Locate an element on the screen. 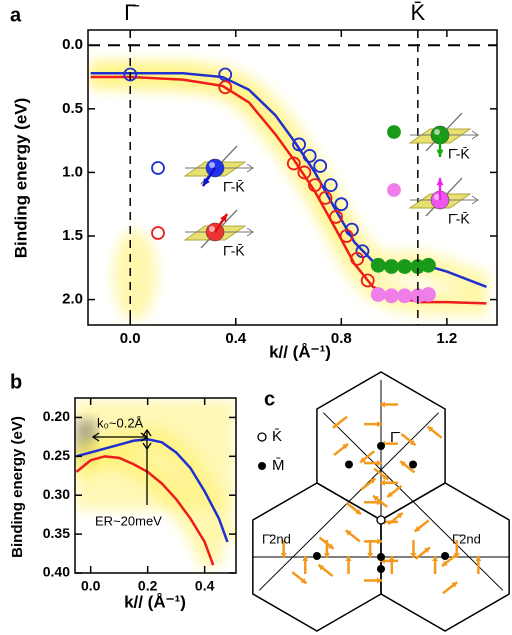 Image resolution: width=512 pixels, height=635 pixels. x-tick-label: 0.2 is located at coordinates (148, 586).